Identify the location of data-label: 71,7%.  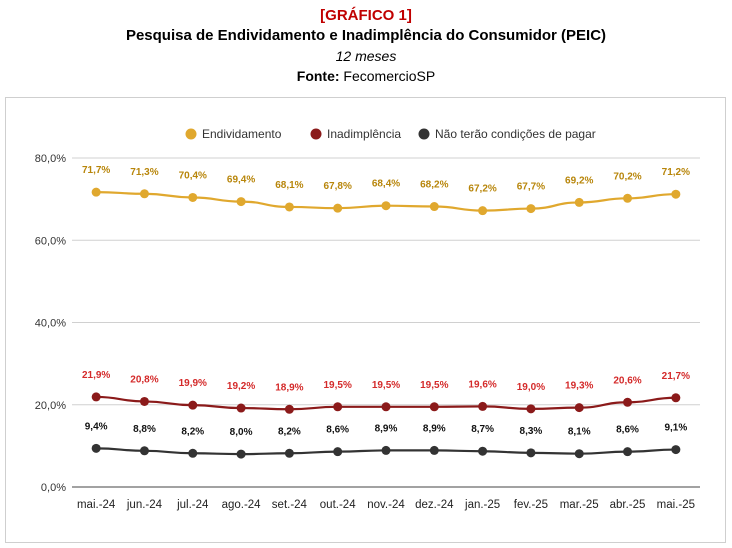
(96, 170).